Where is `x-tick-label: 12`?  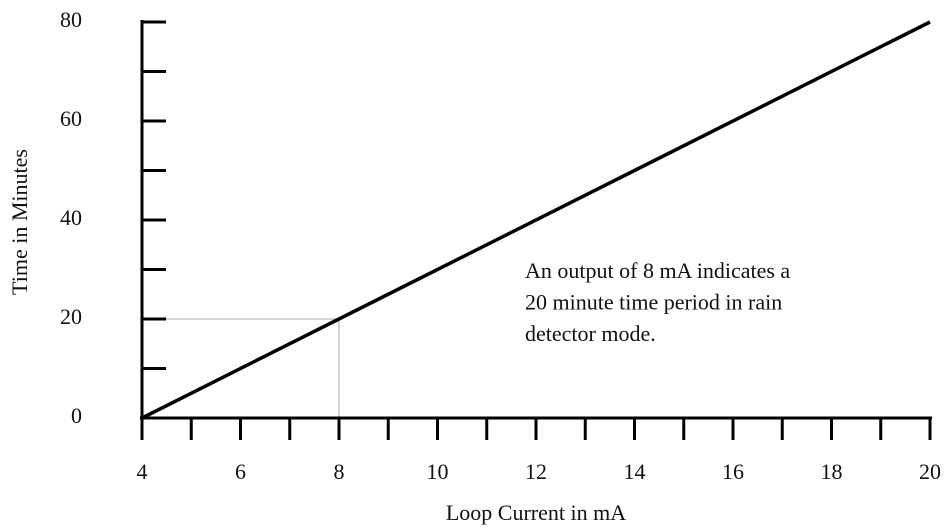 x-tick-label: 12 is located at coordinates (536, 471).